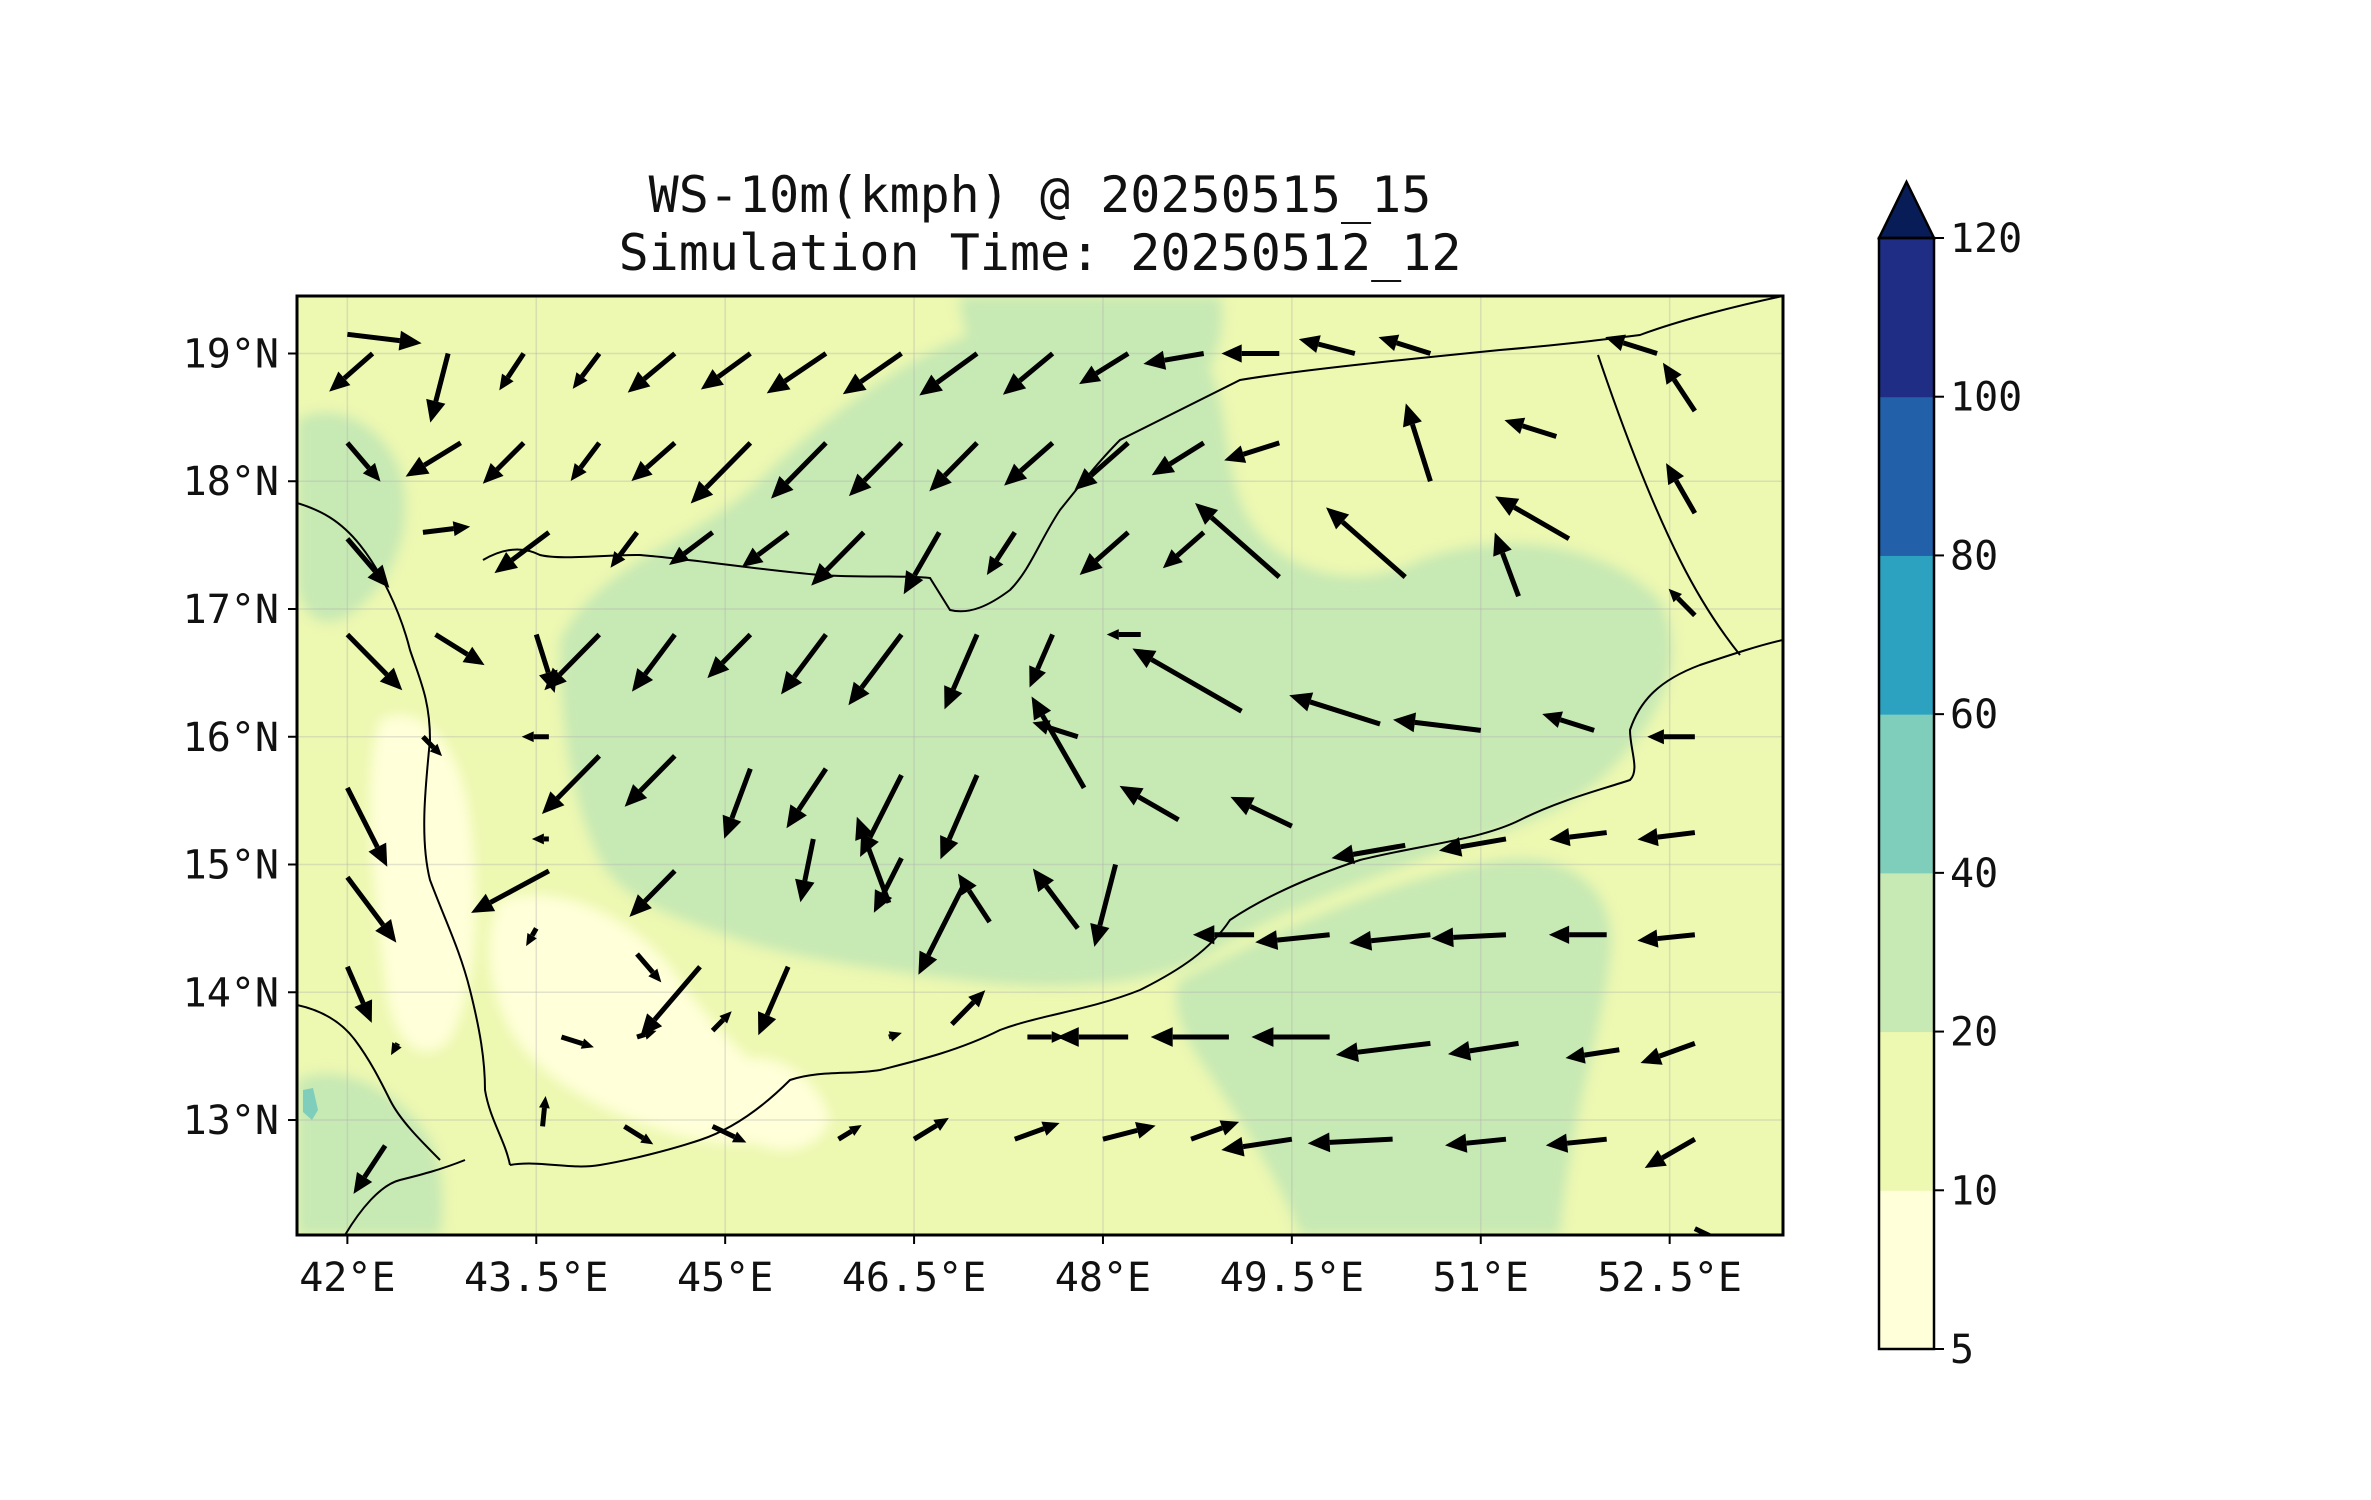 The image size is (2371, 1500). I want to click on lon-tick-label-6: 51°E, so click(1481, 1278).